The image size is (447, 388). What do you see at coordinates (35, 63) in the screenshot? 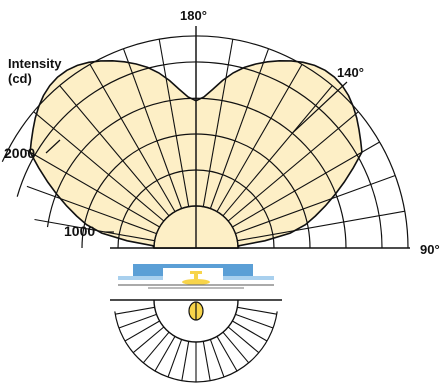
I see `intensity-axis-label: Intensity` at bounding box center [35, 63].